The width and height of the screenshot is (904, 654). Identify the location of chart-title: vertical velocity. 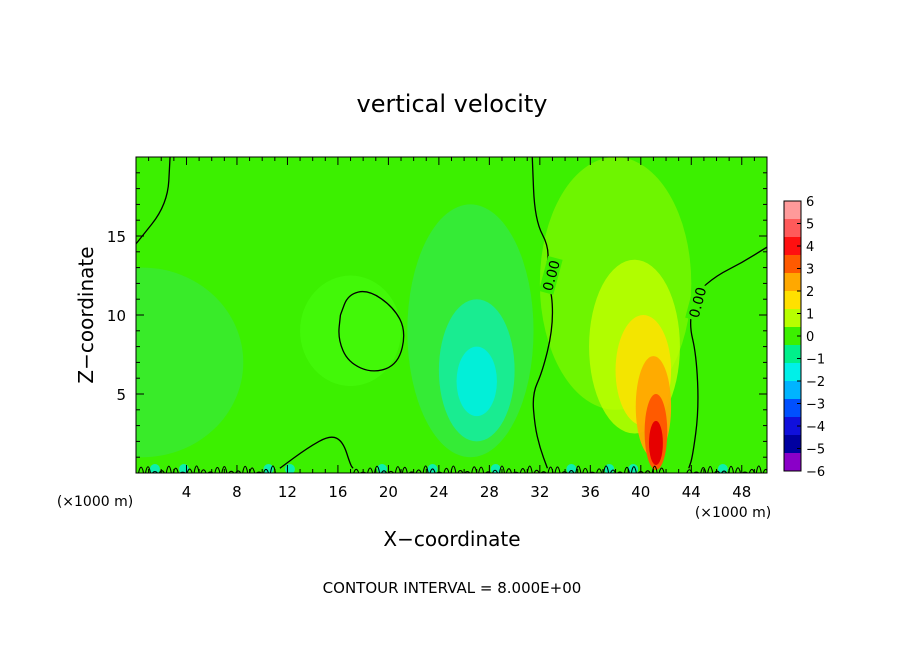
(452, 104).